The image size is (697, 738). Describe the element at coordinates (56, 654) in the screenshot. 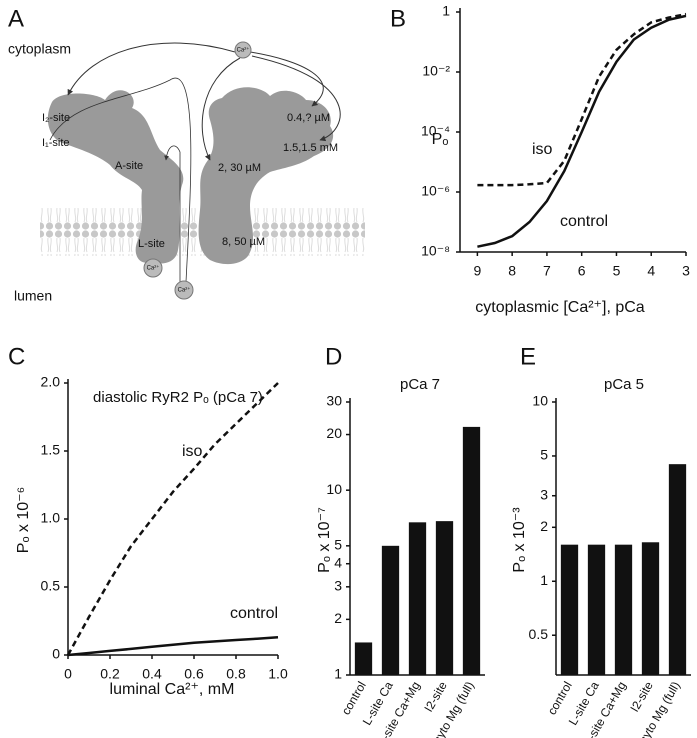

I see `y-tick-label: 0` at that location.